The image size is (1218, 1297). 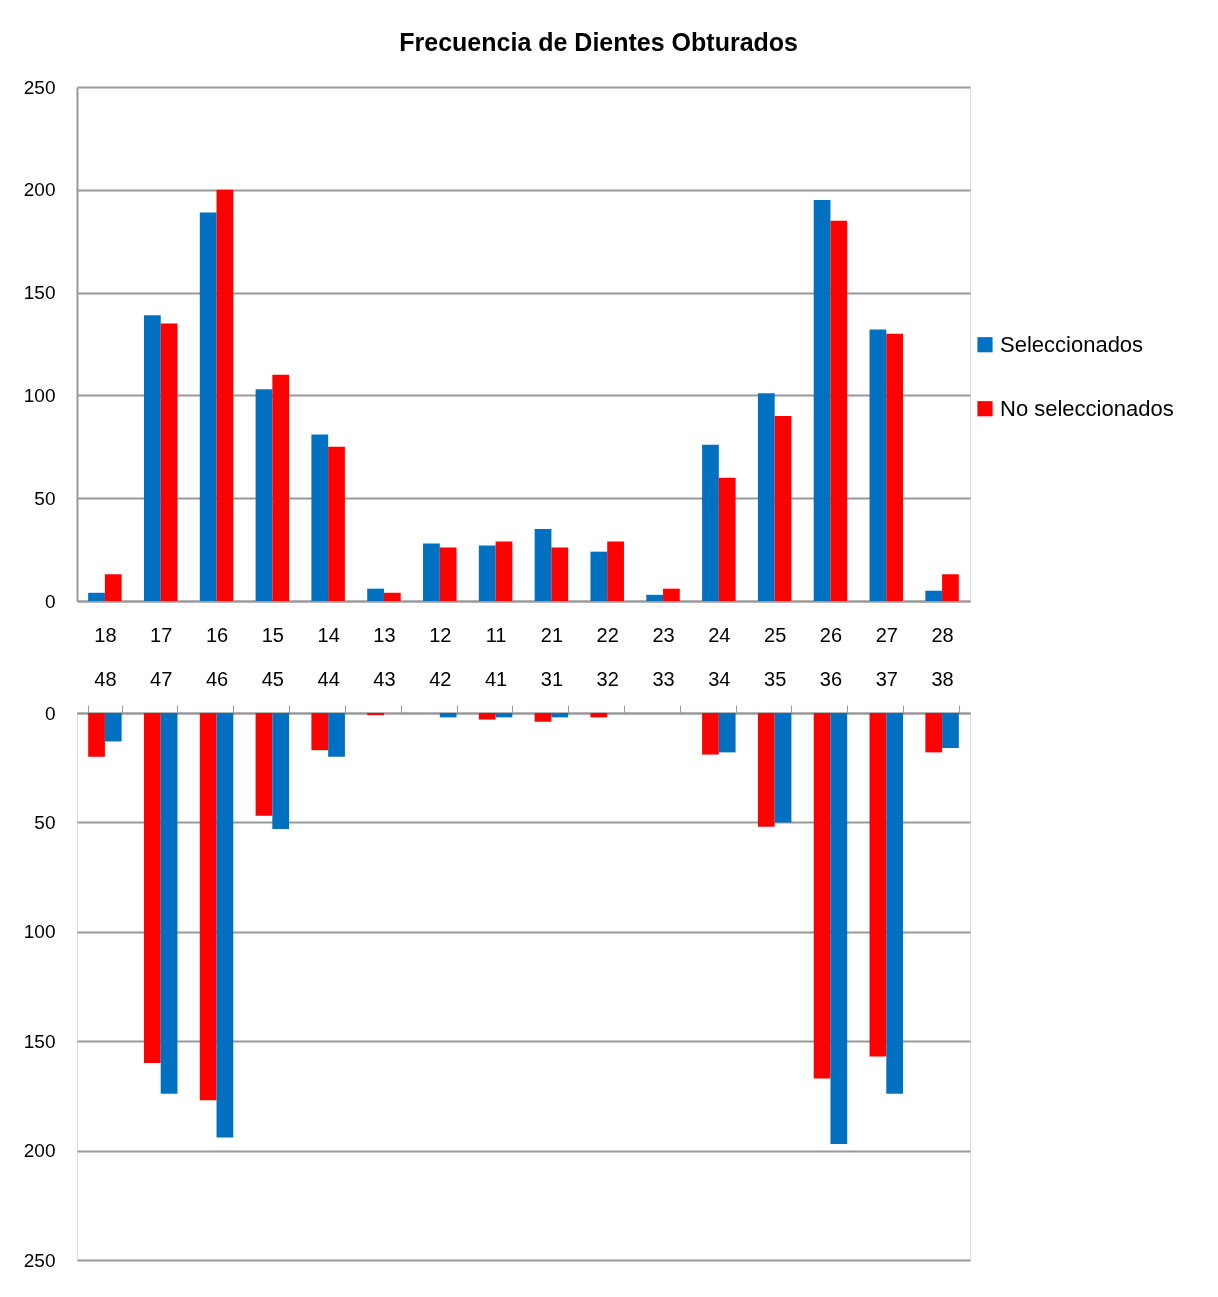 What do you see at coordinates (942, 678) in the screenshot?
I see `x-tick-label: 38` at bounding box center [942, 678].